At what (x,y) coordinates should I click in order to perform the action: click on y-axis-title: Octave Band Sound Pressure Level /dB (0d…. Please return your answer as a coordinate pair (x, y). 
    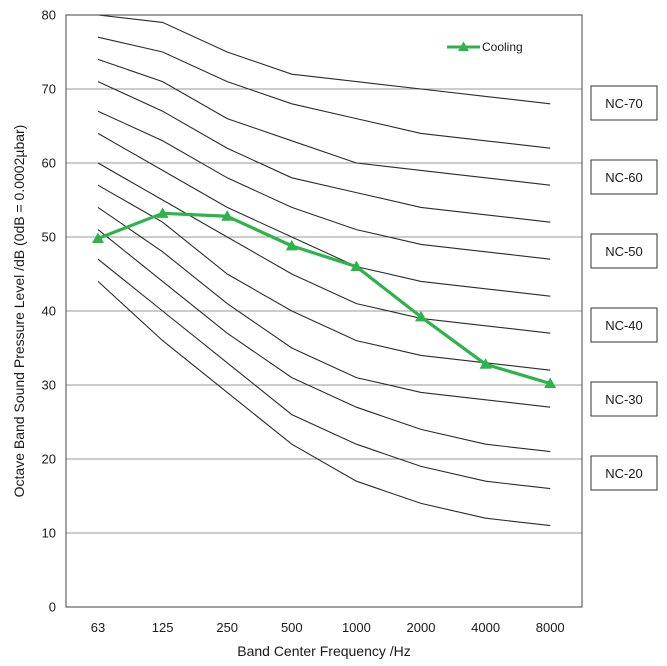
    Looking at the image, I should click on (19, 311).